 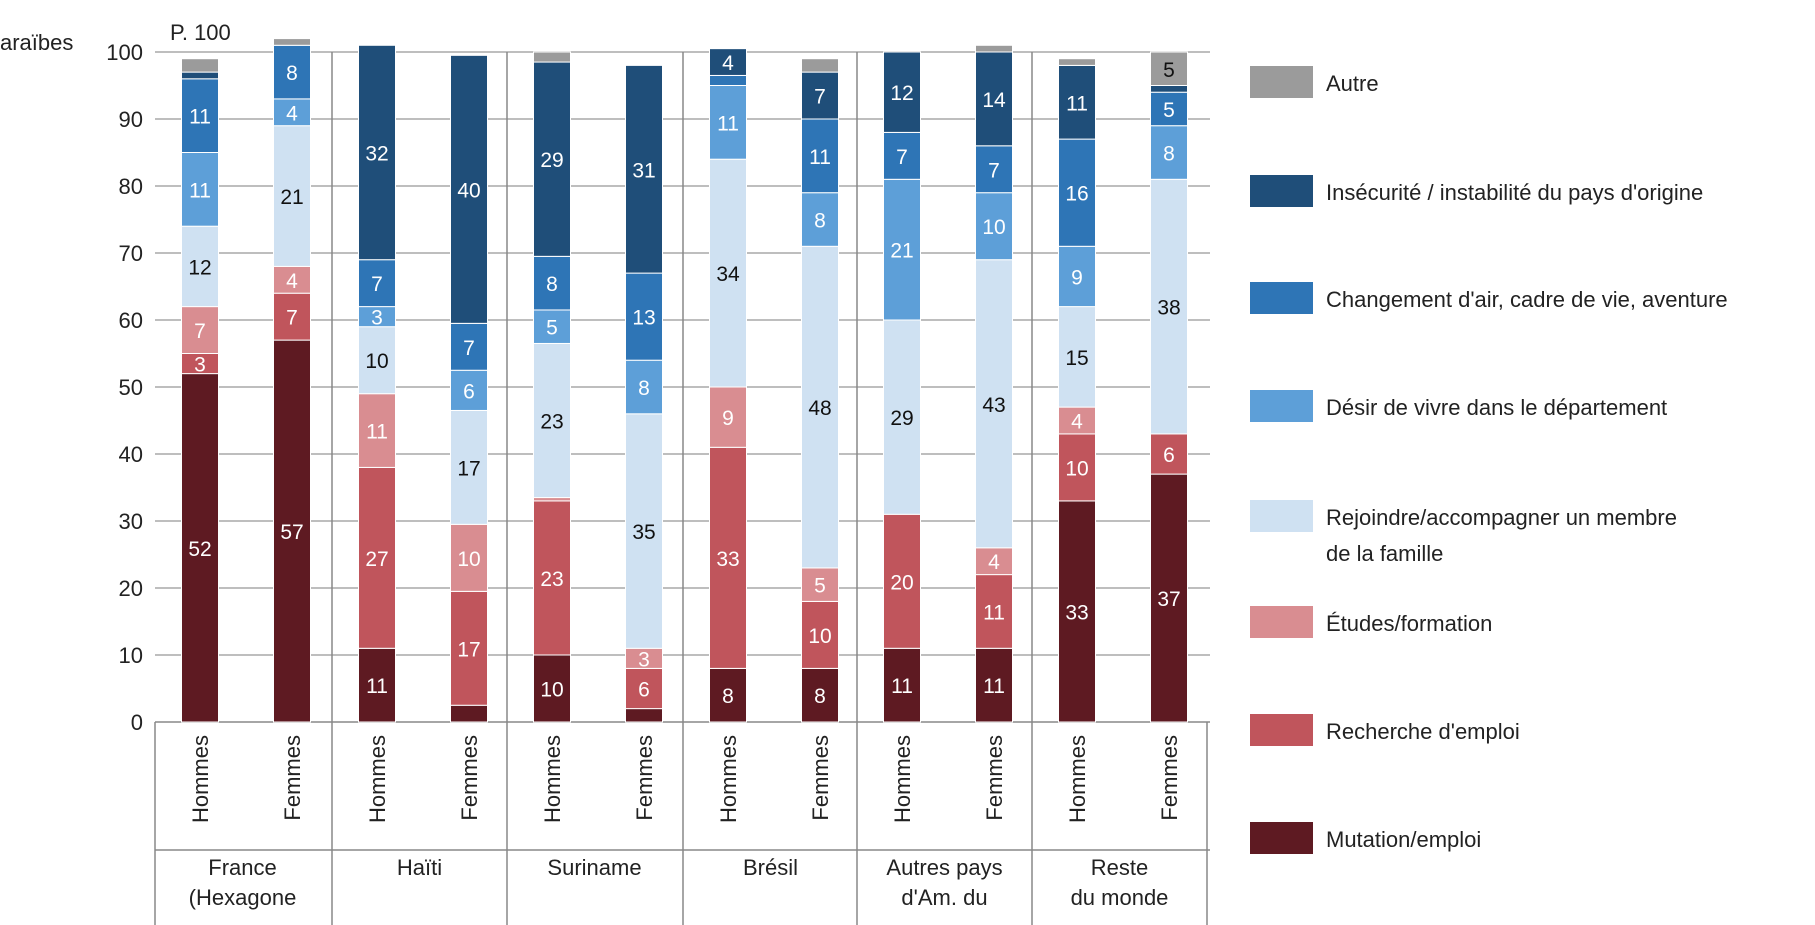 What do you see at coordinates (901, 582) in the screenshot?
I see `data-label: 20` at bounding box center [901, 582].